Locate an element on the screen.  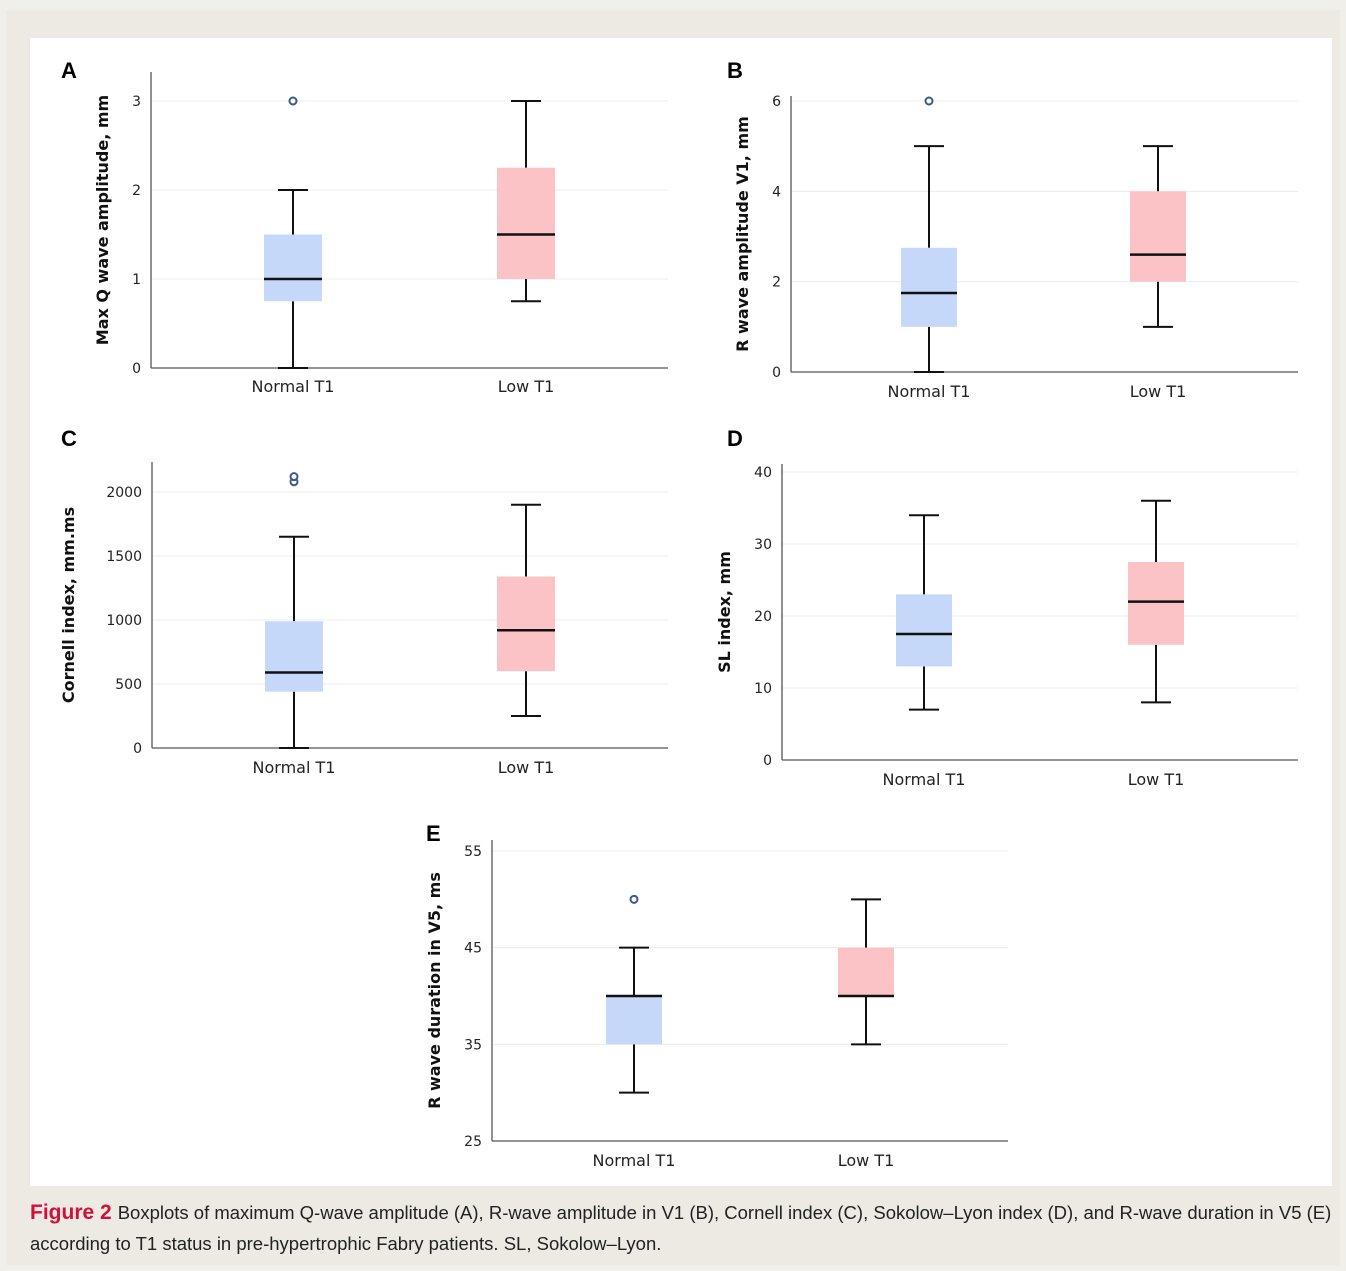
y-tick-label: 4 is located at coordinates (776, 192).